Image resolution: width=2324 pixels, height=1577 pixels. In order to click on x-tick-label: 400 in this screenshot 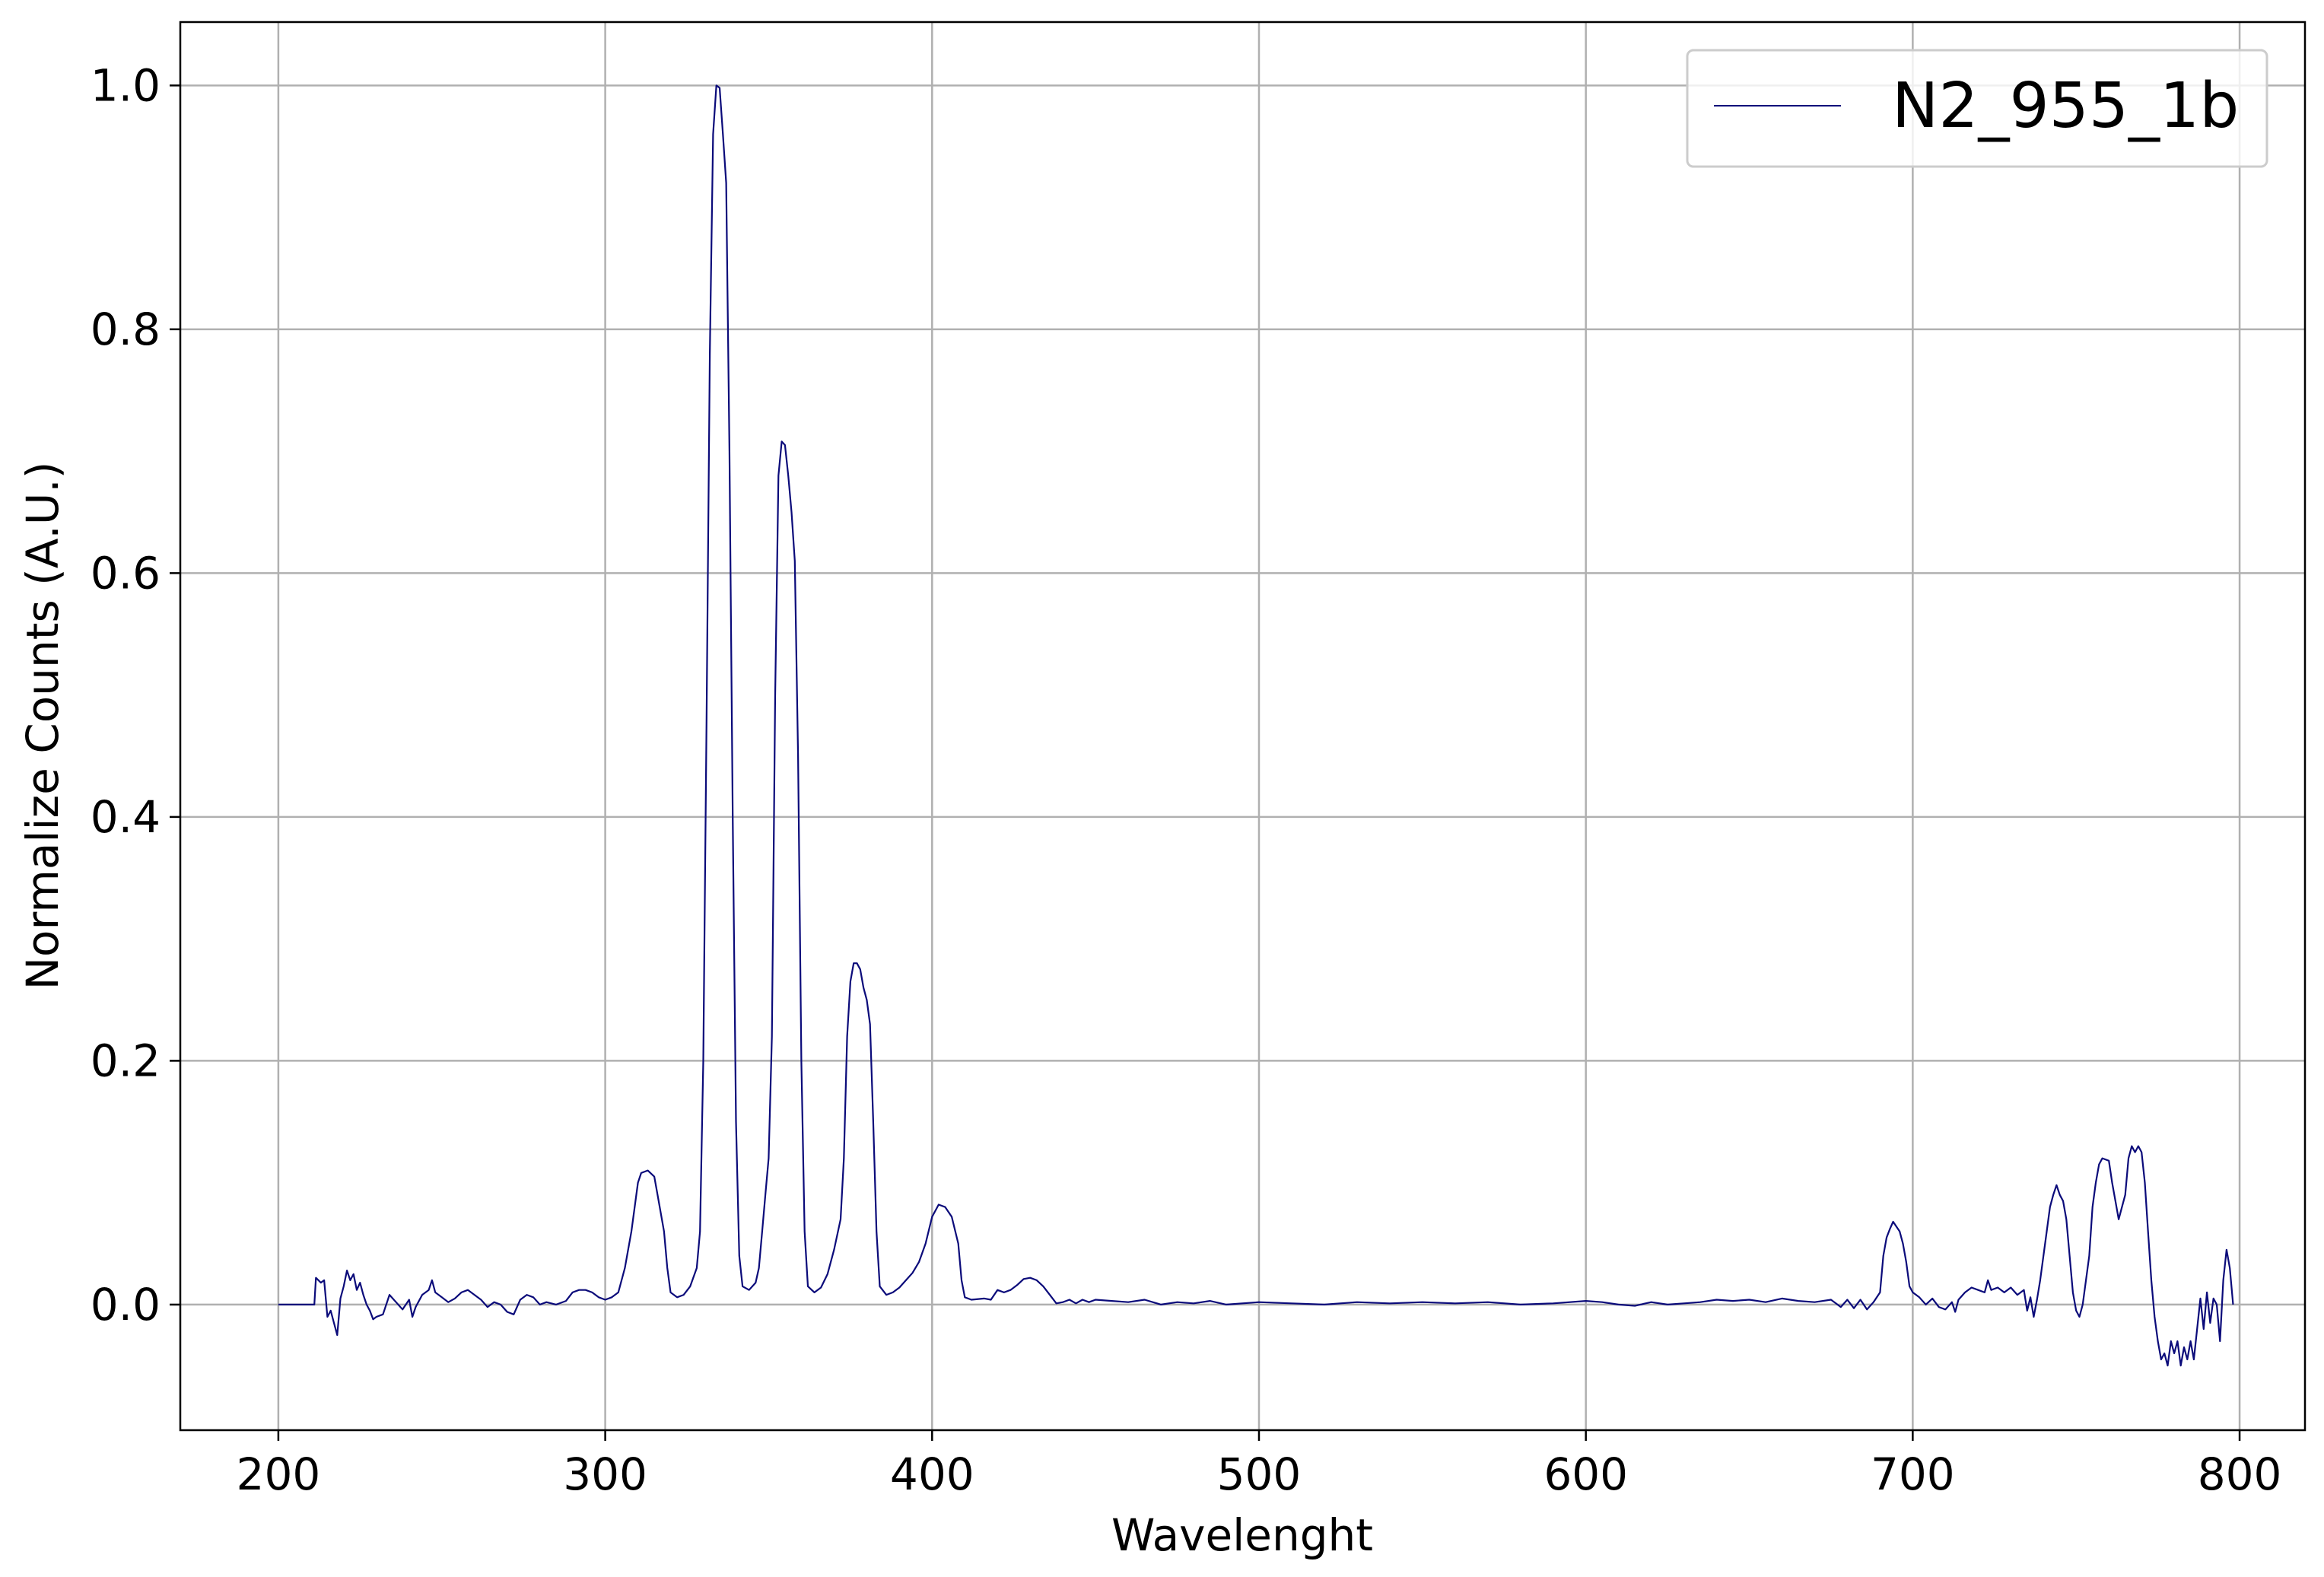, I will do `click(932, 1474)`.